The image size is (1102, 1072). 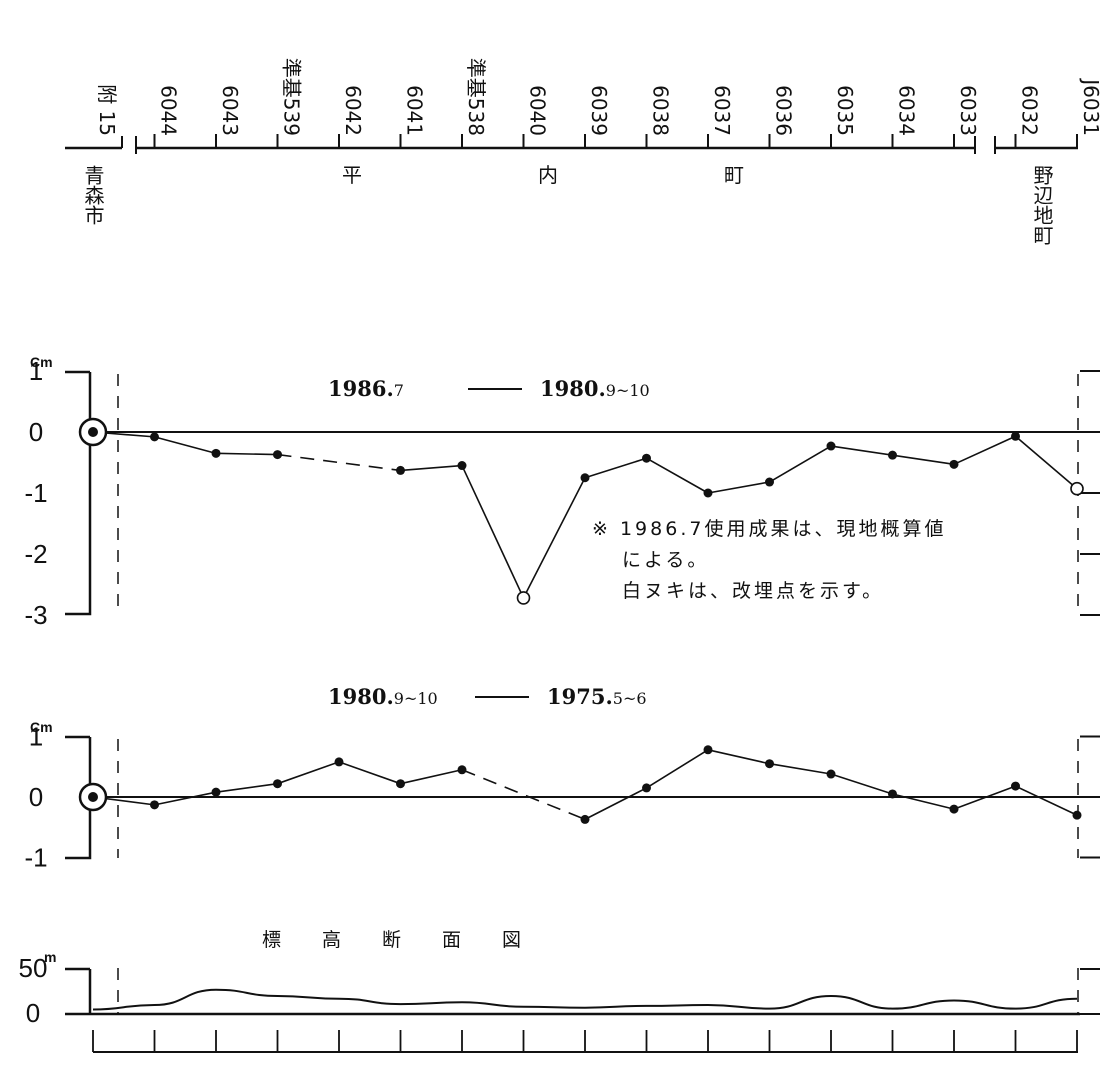 I want to click on bm-label-3: 準基539, so click(x=292, y=97).